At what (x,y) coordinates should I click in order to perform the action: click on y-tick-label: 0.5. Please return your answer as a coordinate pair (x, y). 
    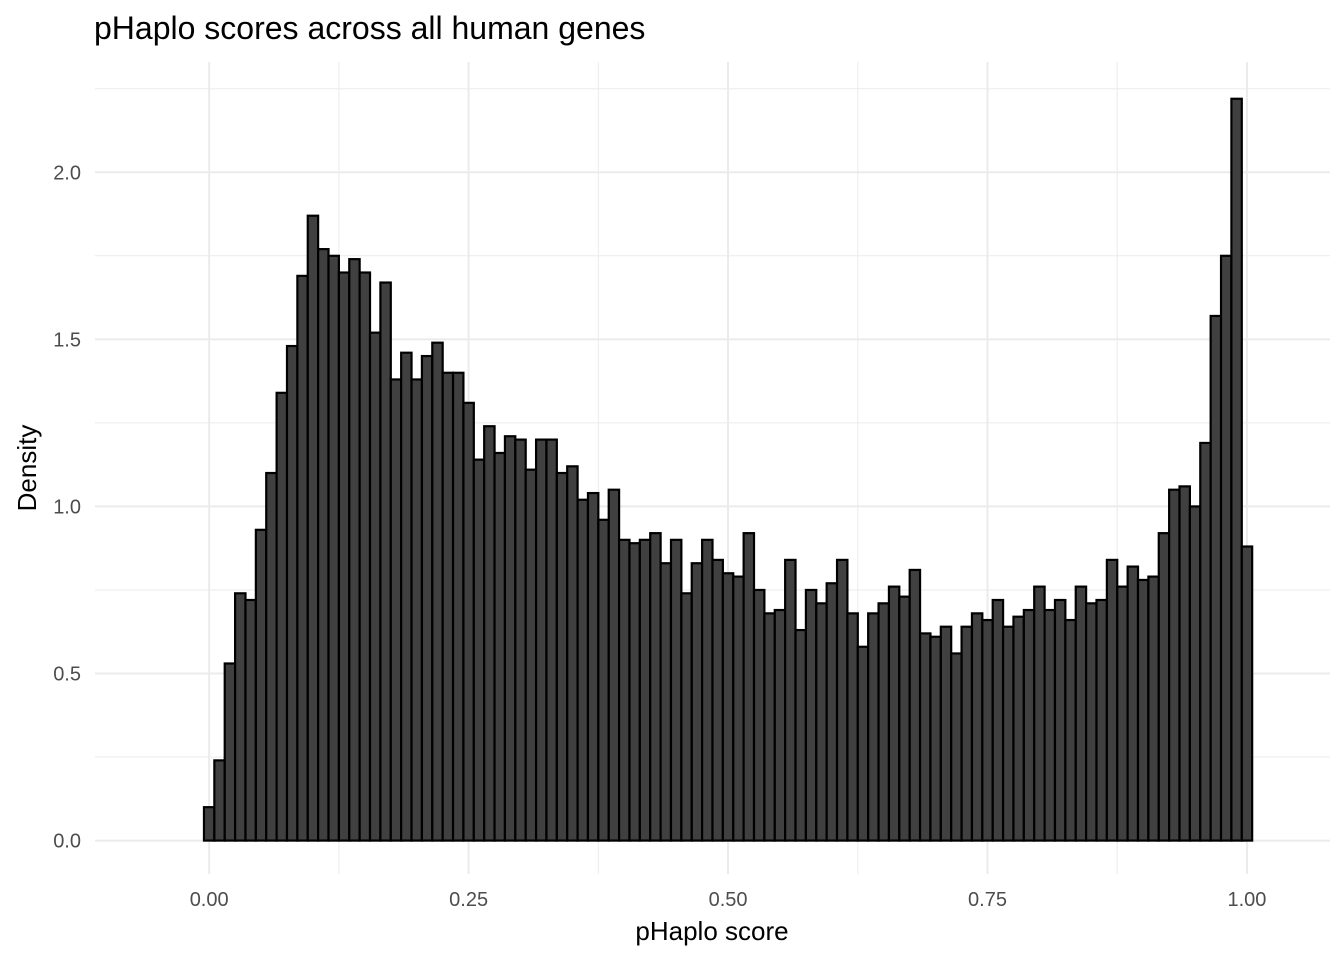
    Looking at the image, I should click on (67, 675).